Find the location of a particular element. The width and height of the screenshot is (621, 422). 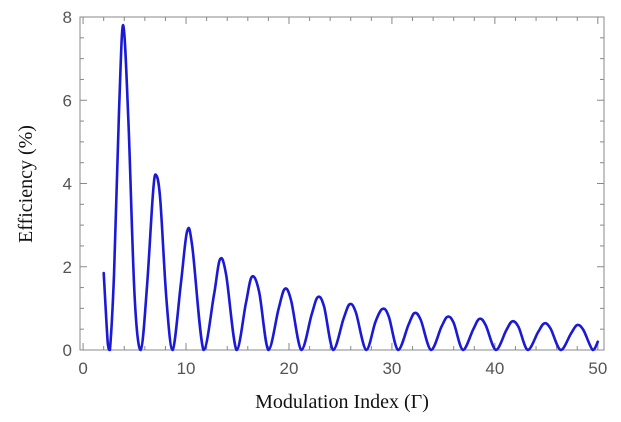

y-tick-label: 8 is located at coordinates (67, 17).